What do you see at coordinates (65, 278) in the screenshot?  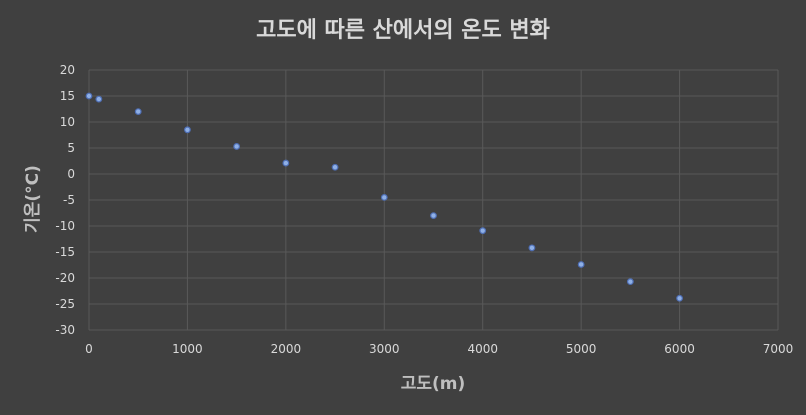 I see `y-tick-label: -20` at bounding box center [65, 278].